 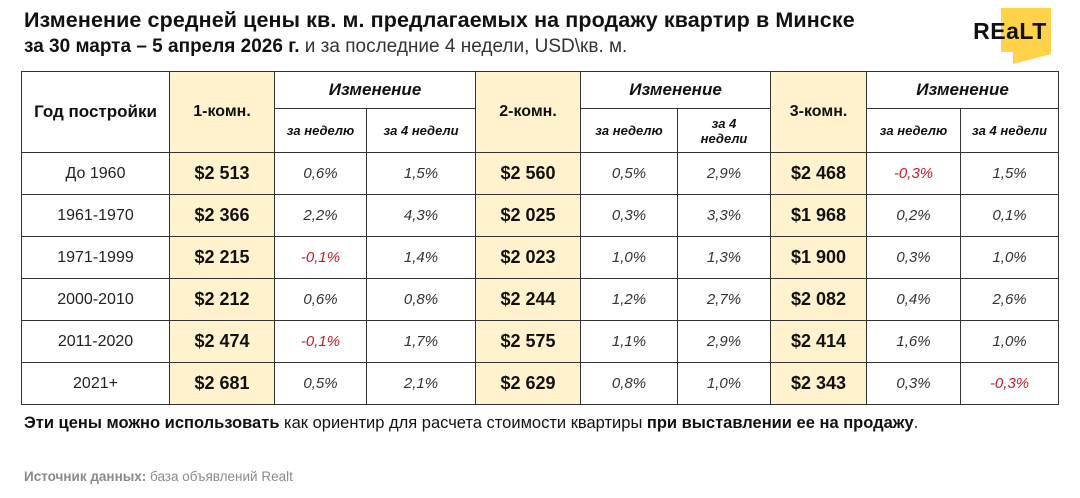 I want to click on subtitle-period: за 30 марта – 5 апреля 2026 г., so click(x=162, y=46).